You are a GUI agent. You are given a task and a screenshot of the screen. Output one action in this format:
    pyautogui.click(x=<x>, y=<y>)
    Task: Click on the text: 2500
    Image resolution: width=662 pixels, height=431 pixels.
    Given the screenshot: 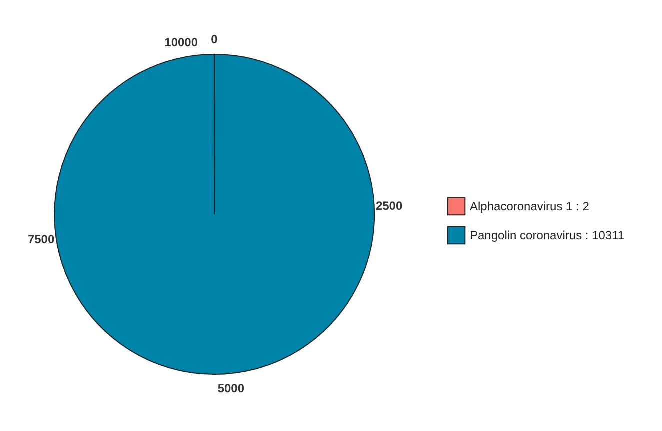 What is the action you would take?
    pyautogui.click(x=389, y=206)
    